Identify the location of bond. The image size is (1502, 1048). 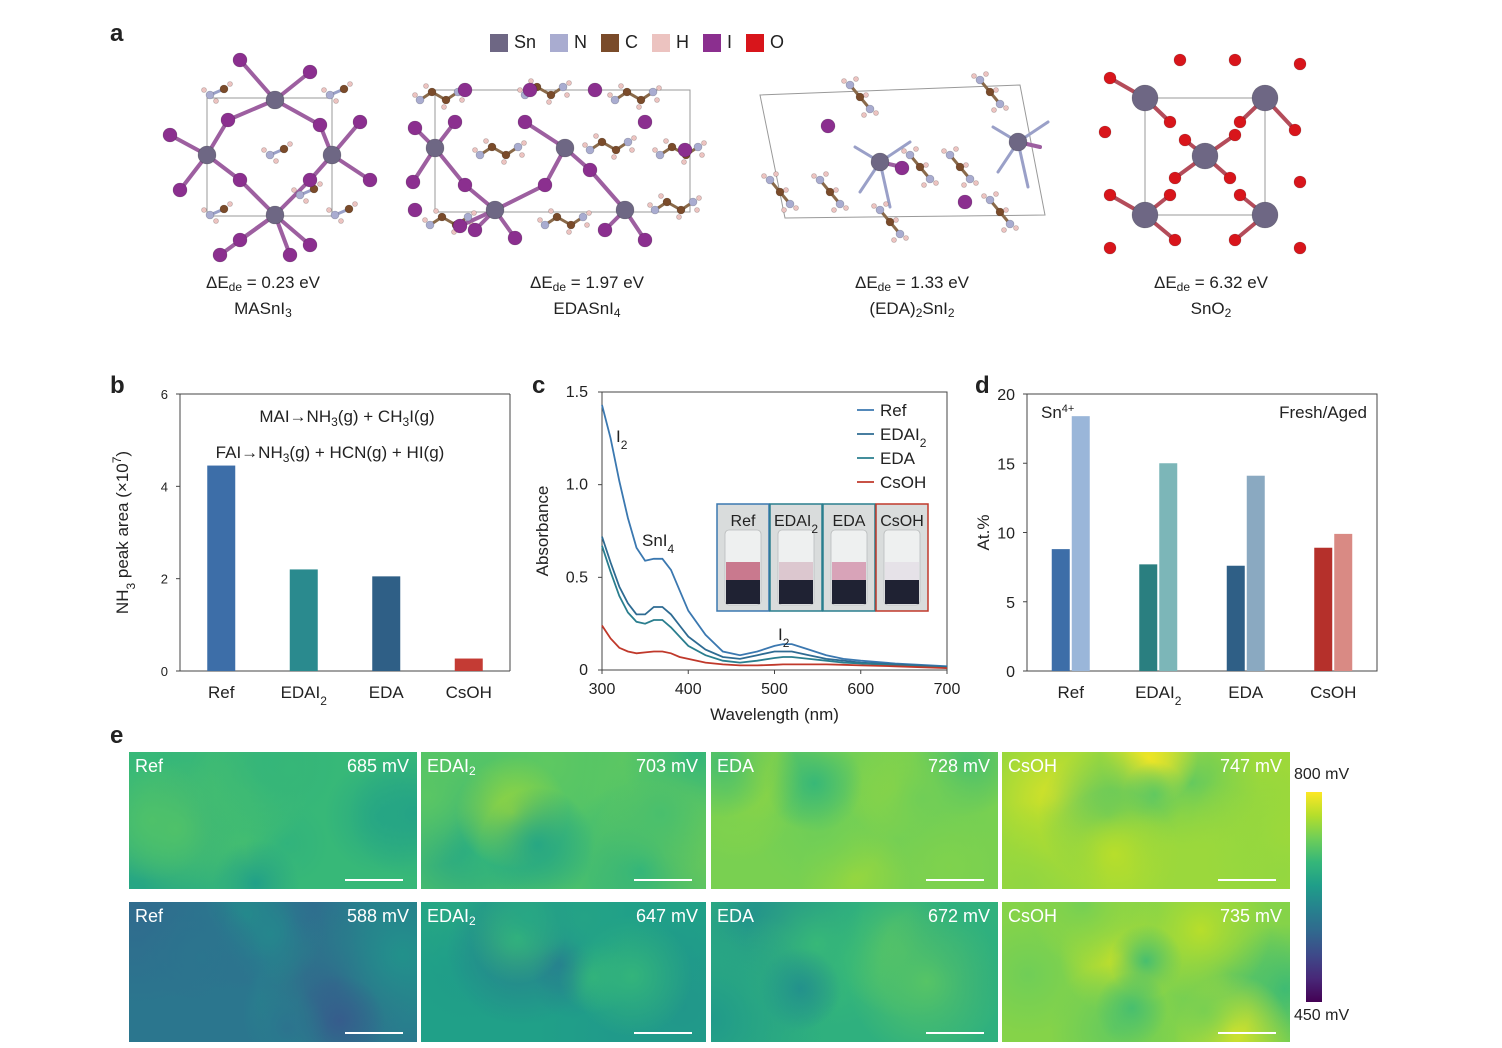
(520, 197).